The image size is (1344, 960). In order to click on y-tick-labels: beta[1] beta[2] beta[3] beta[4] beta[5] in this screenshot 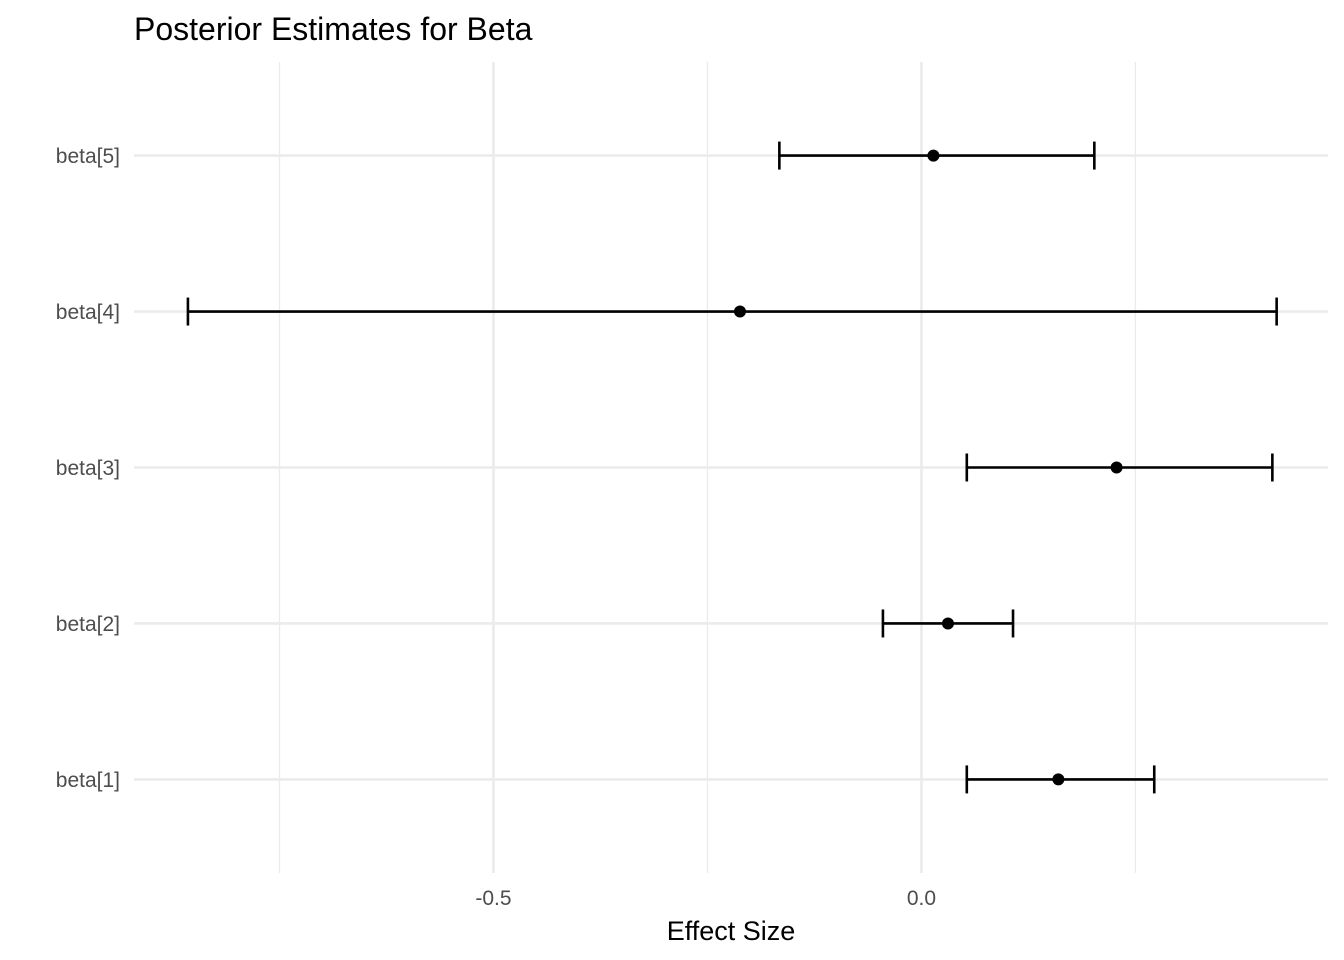, I will do `click(88, 468)`.